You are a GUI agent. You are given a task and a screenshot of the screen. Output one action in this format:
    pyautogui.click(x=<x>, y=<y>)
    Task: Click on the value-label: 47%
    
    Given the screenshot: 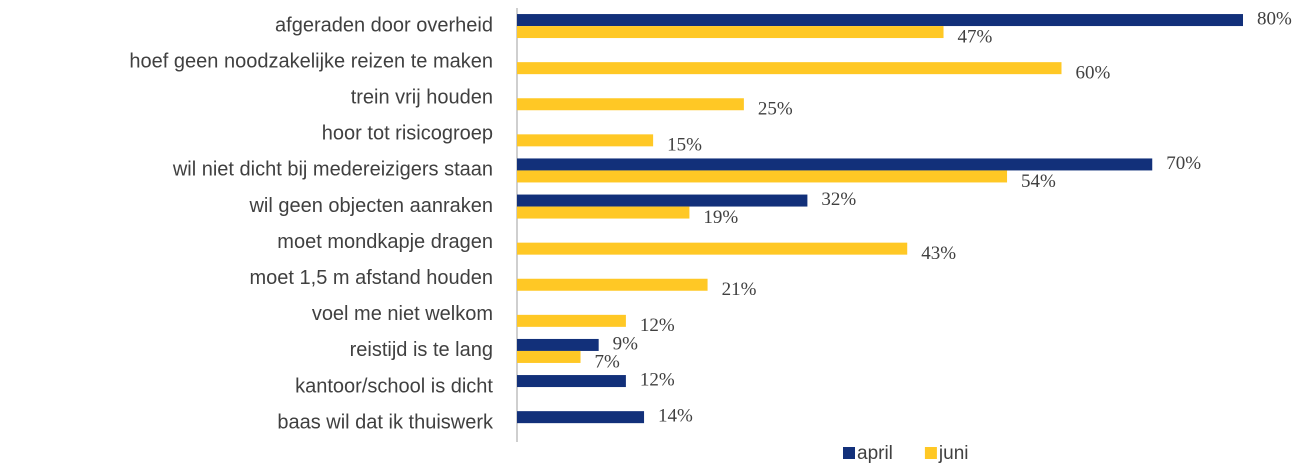 What is the action you would take?
    pyautogui.click(x=975, y=36)
    